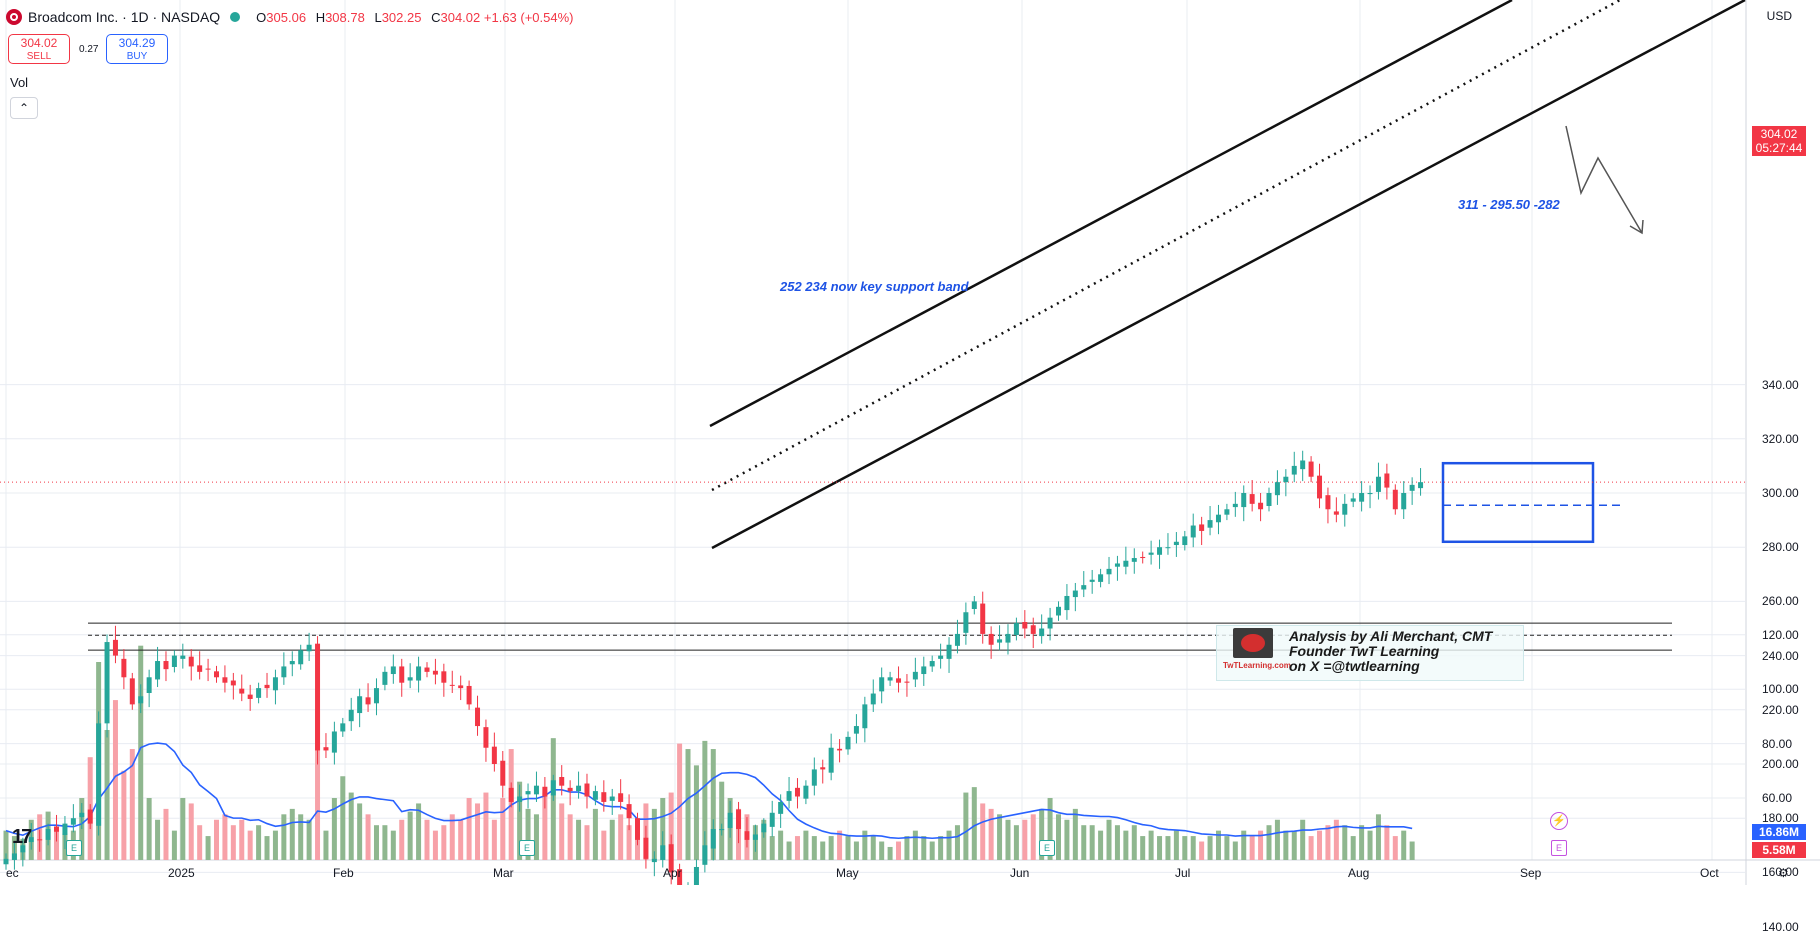 The height and width of the screenshot is (934, 1820). What do you see at coordinates (460, 17) in the screenshot?
I see `close-value: 304.02` at bounding box center [460, 17].